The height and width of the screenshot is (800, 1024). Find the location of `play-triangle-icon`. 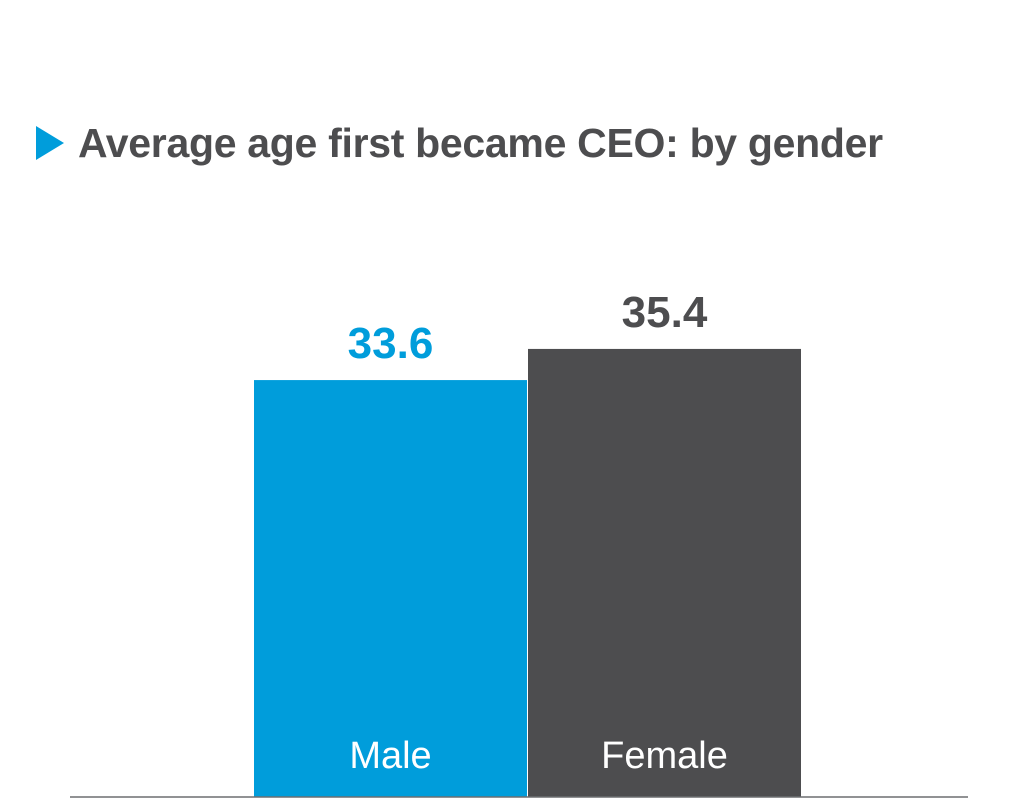

play-triangle-icon is located at coordinates (50, 143).